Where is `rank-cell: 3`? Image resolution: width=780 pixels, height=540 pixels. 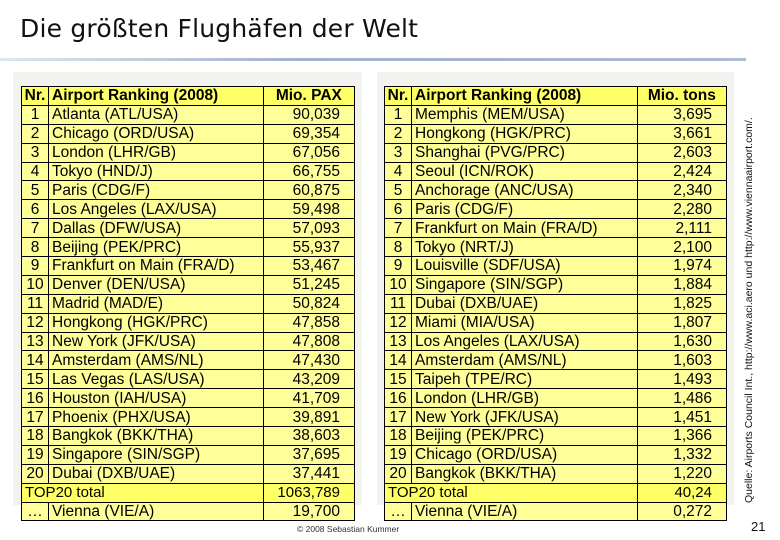 rank-cell: 3 is located at coordinates (398, 152).